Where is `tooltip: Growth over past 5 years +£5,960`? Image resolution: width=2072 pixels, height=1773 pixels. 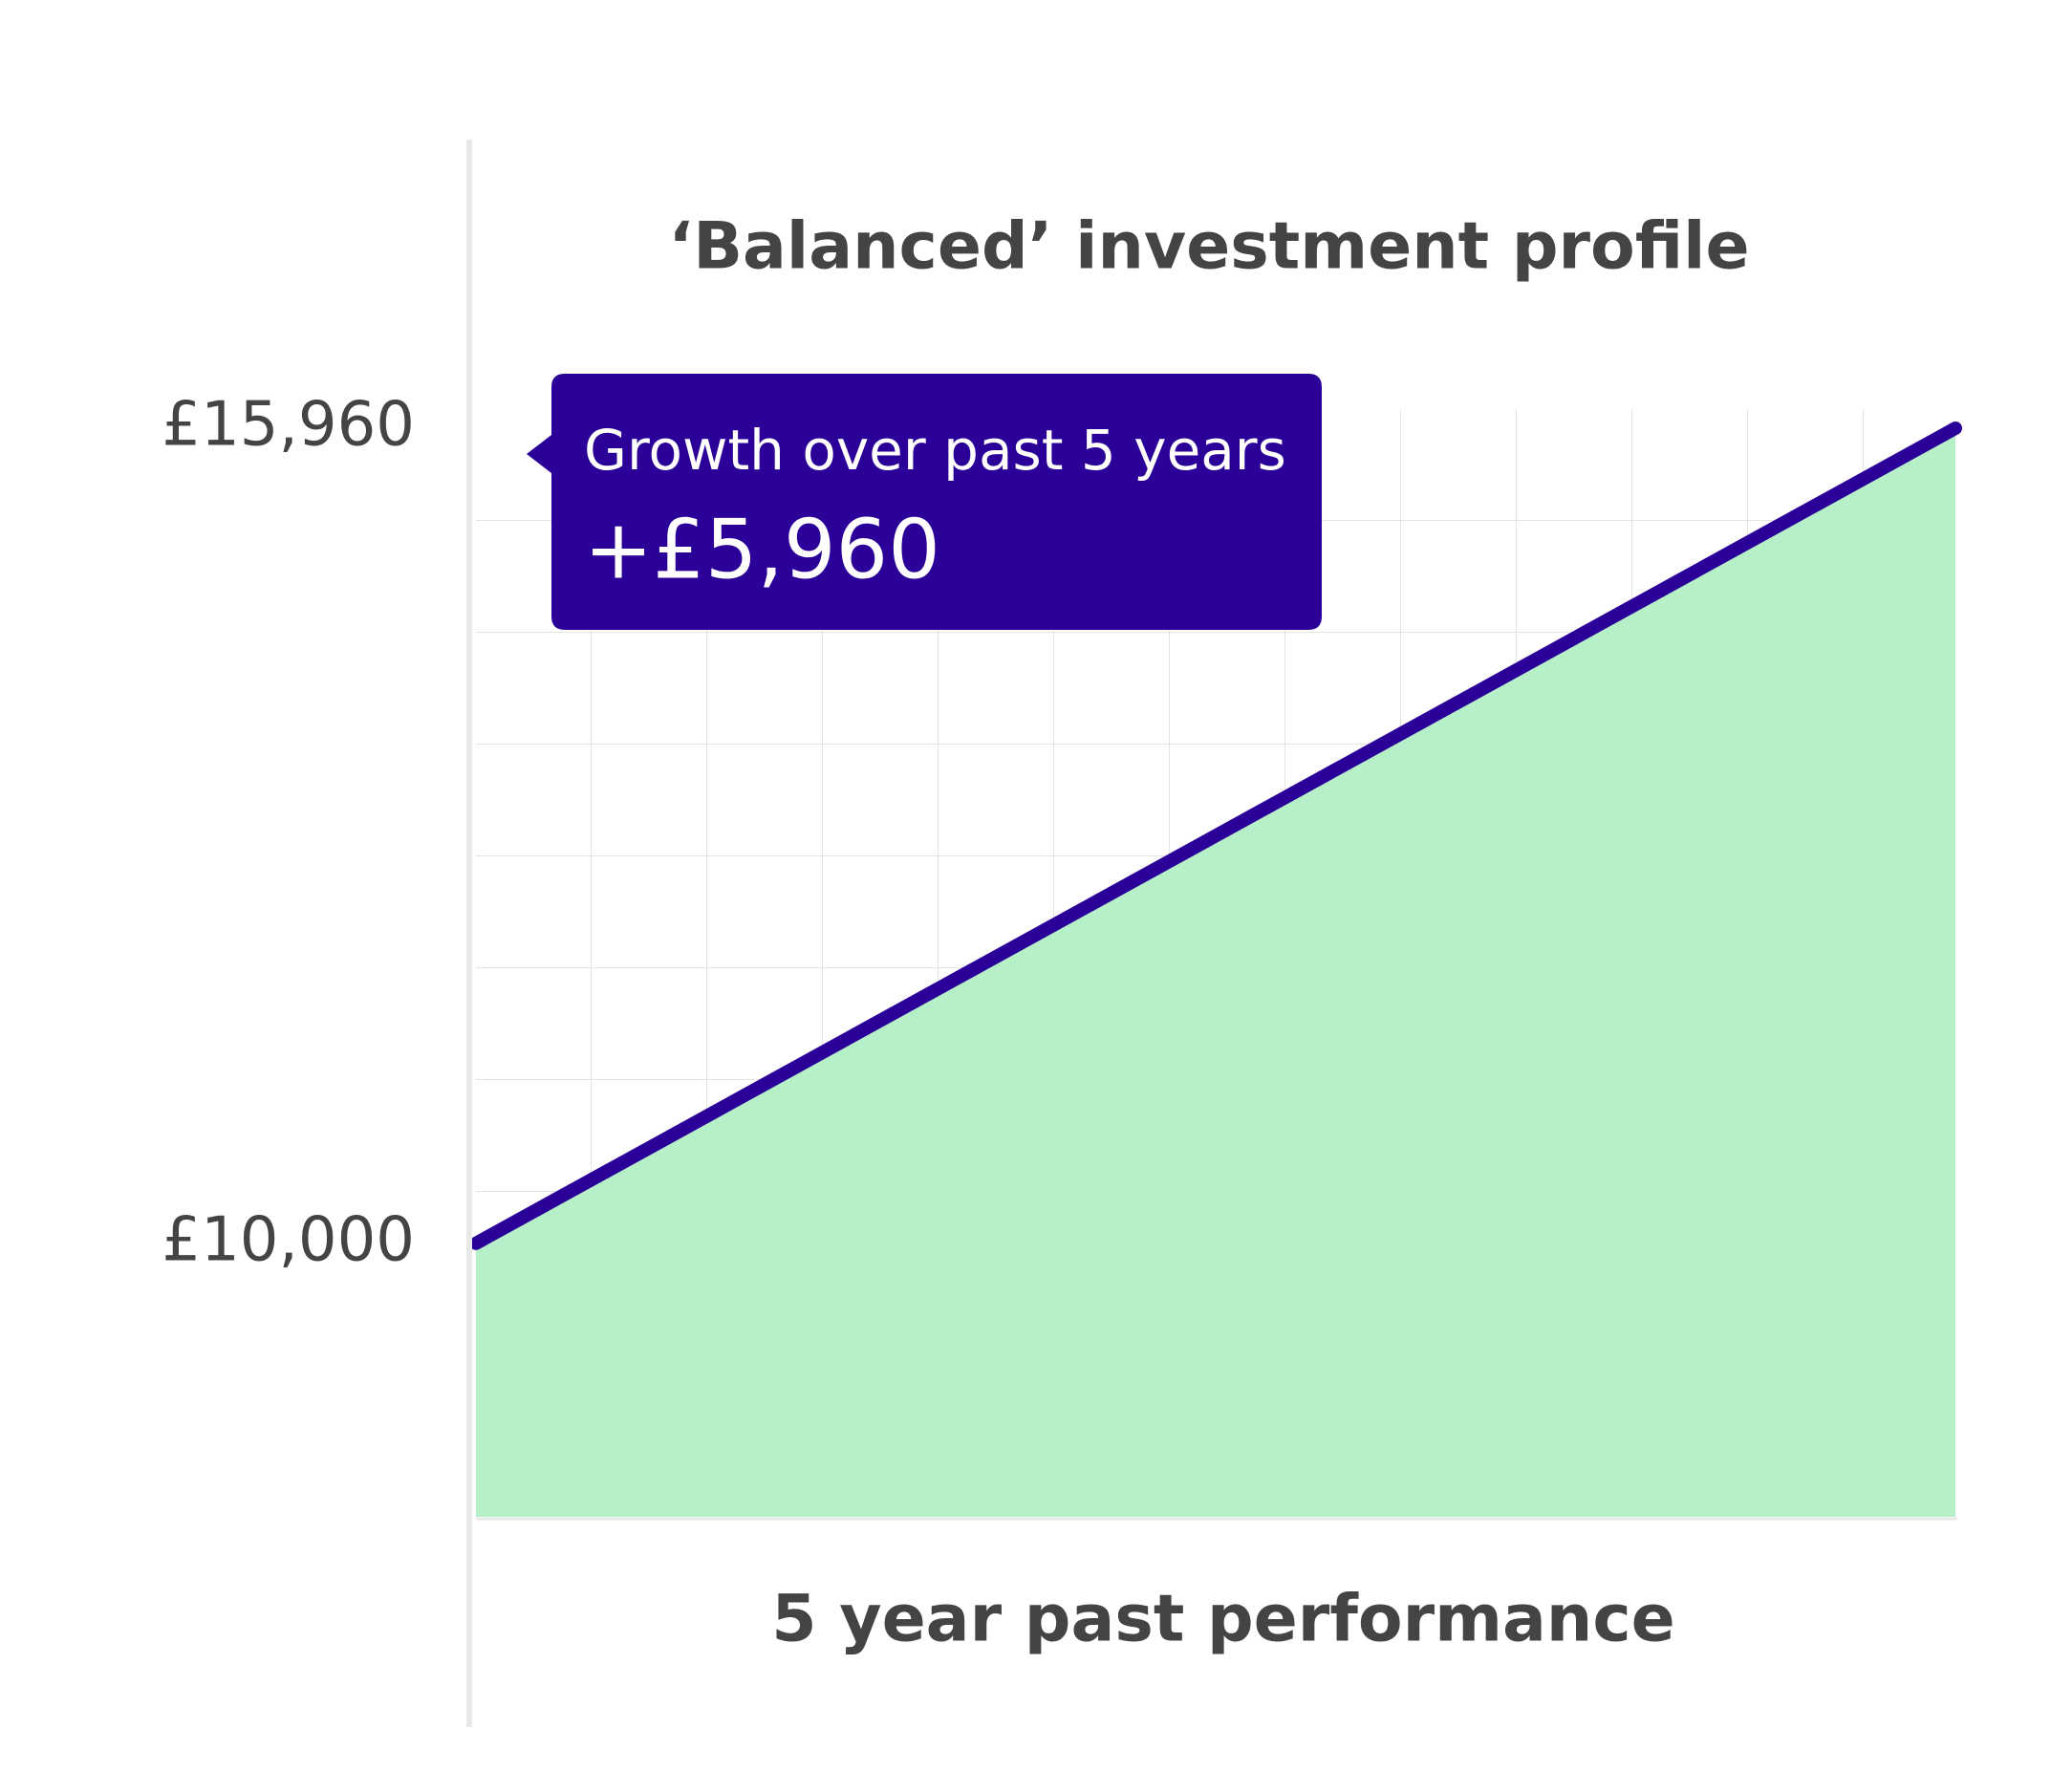 tooltip: Growth over past 5 years +£5,960 is located at coordinates (924, 502).